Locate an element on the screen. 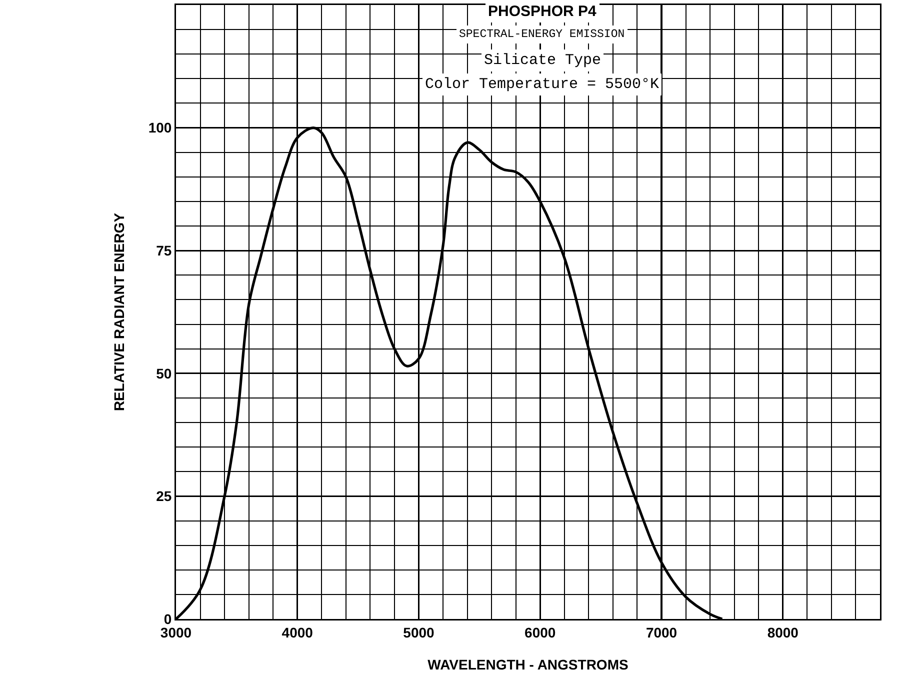 Image resolution: width=909 pixels, height=696 pixels. x-tick-label: 8000 is located at coordinates (783, 632).